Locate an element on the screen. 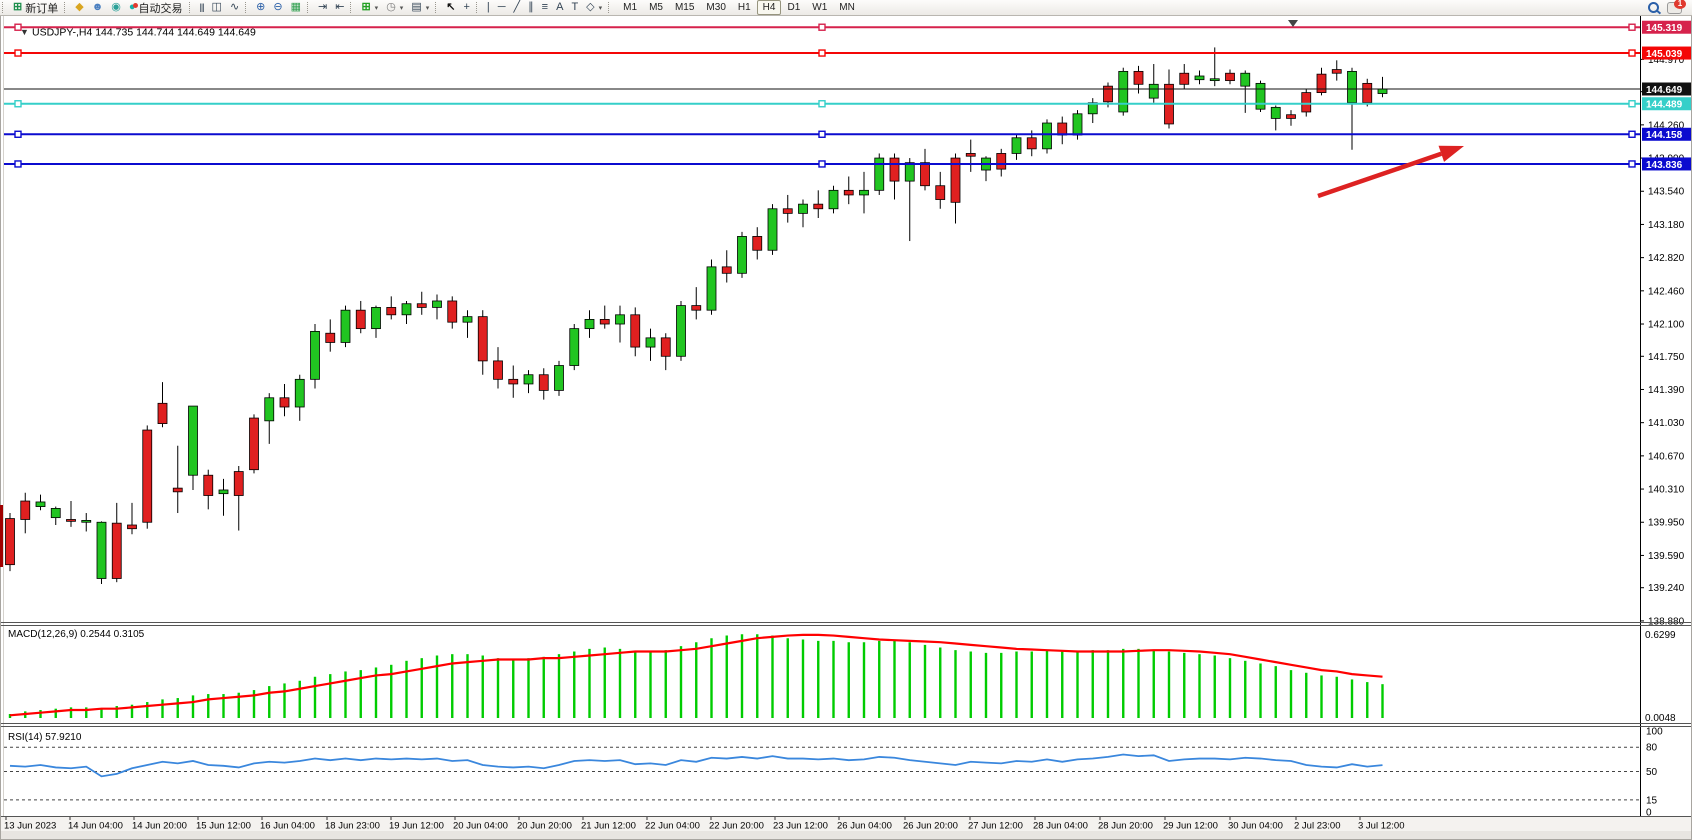 Image resolution: width=1692 pixels, height=840 pixels. signals-icon: ◉ is located at coordinates (116, 7).